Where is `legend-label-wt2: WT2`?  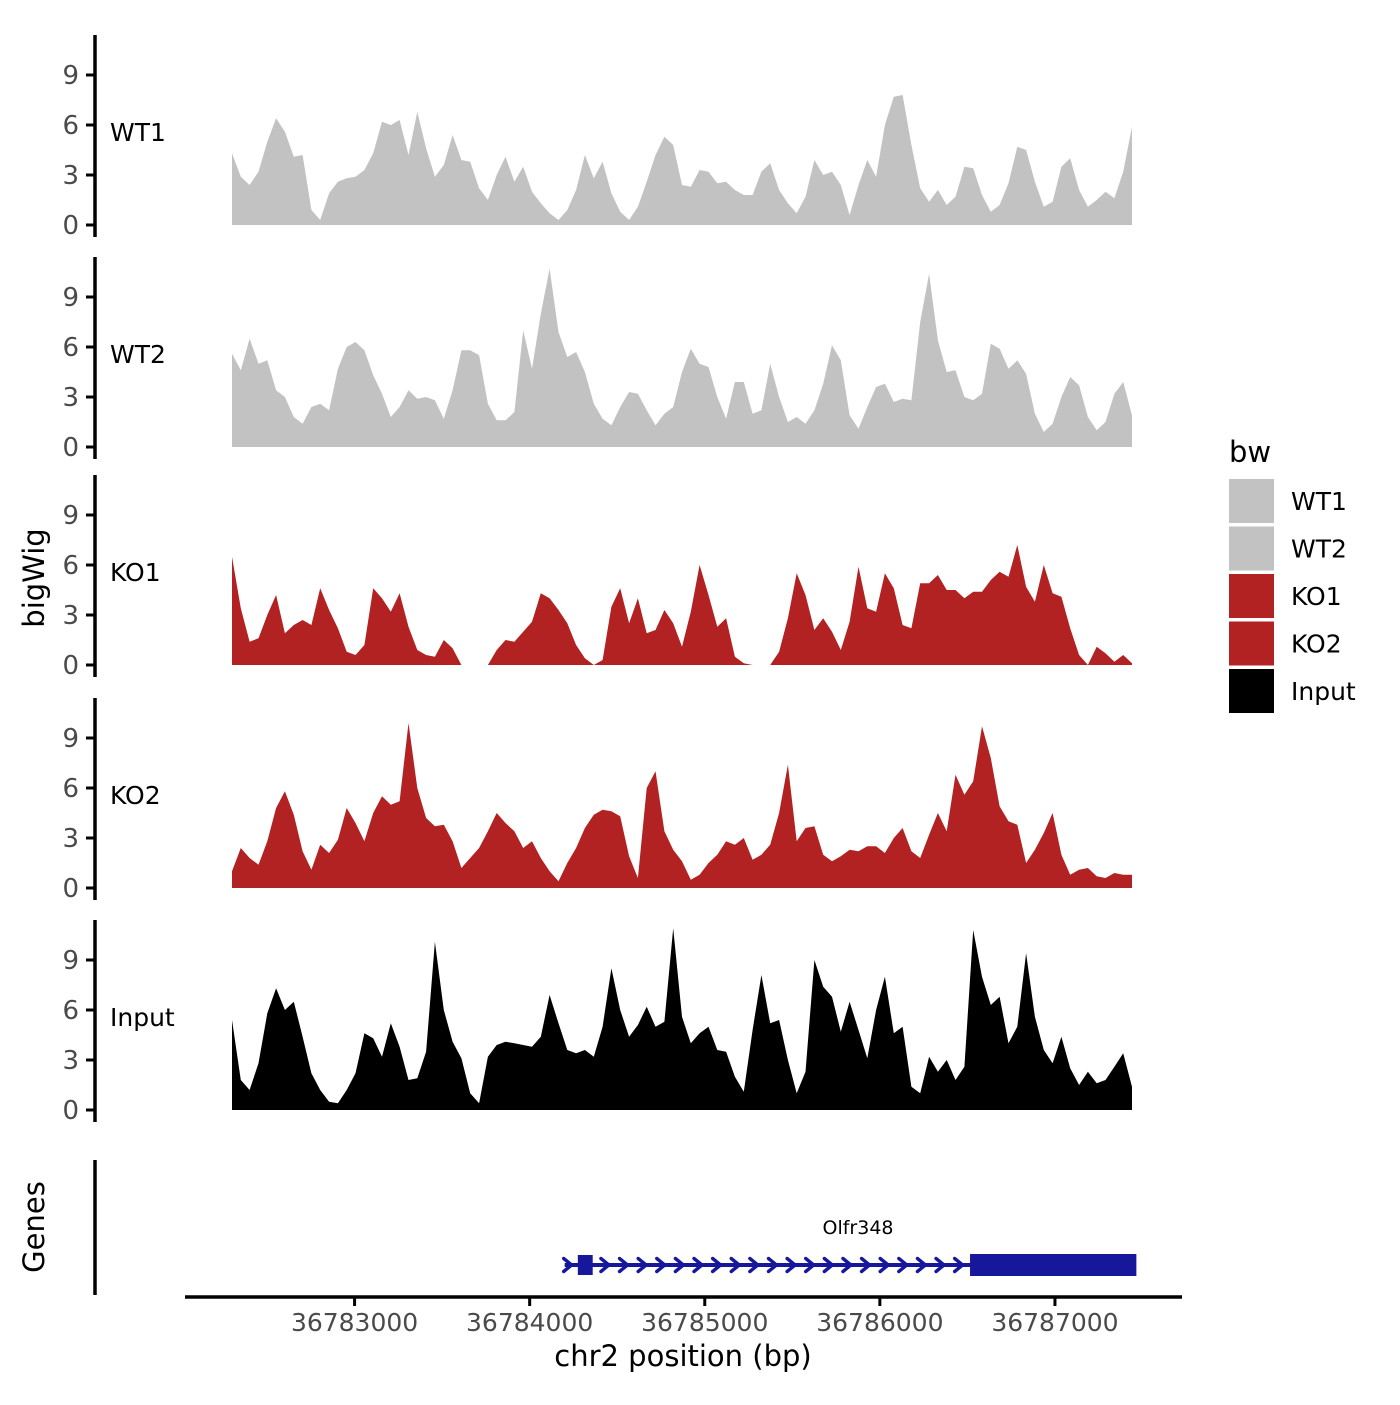 legend-label-wt2: WT2 is located at coordinates (1319, 549).